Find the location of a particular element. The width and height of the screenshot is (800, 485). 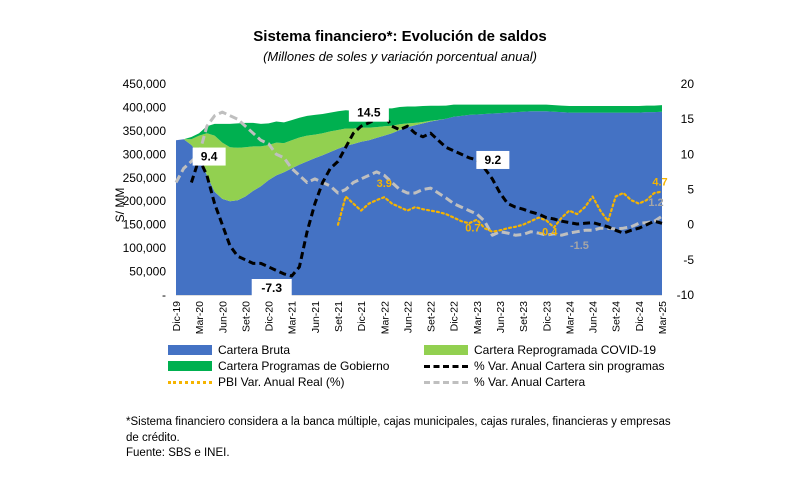

y-tick-label: 350,000 is located at coordinates (145, 131).